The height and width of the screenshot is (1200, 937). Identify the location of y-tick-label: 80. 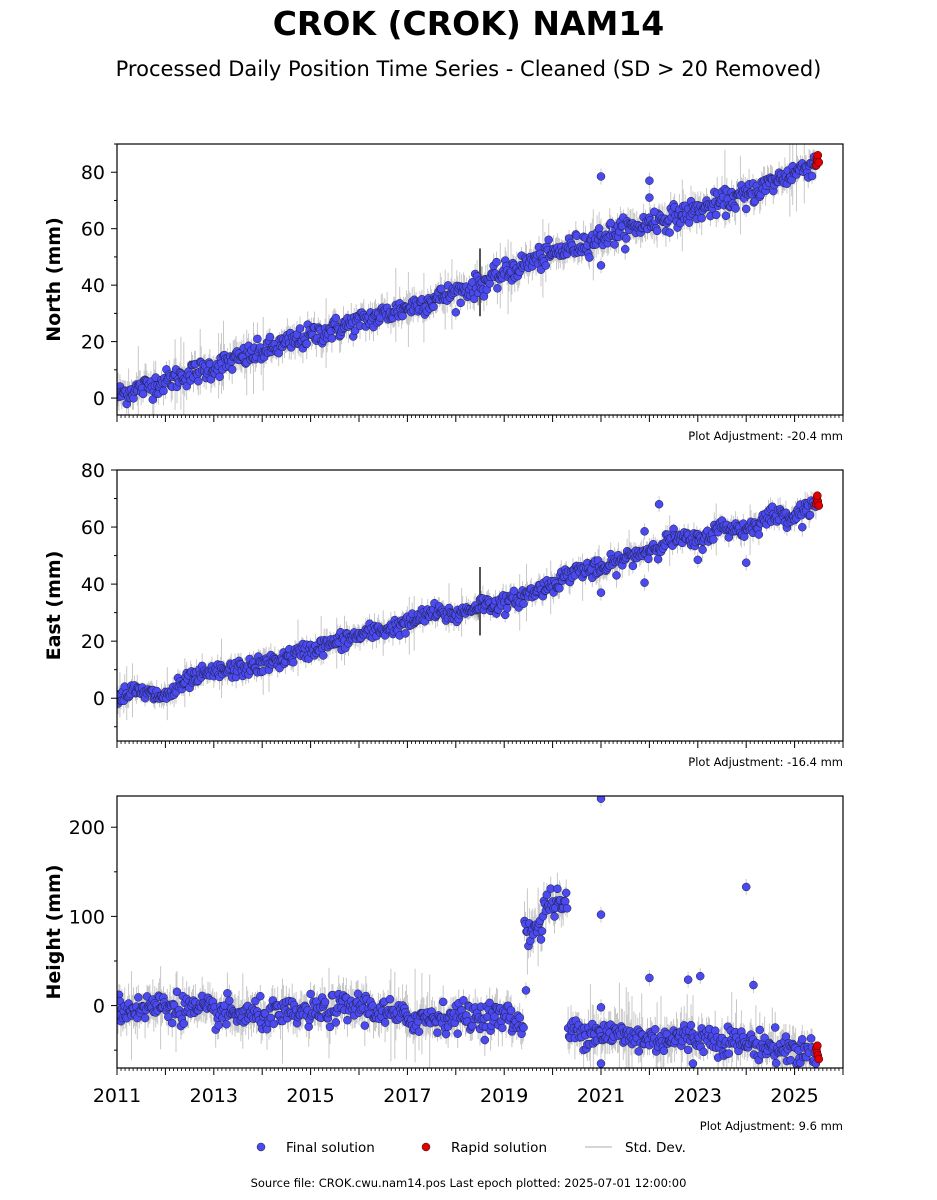
(93, 173).